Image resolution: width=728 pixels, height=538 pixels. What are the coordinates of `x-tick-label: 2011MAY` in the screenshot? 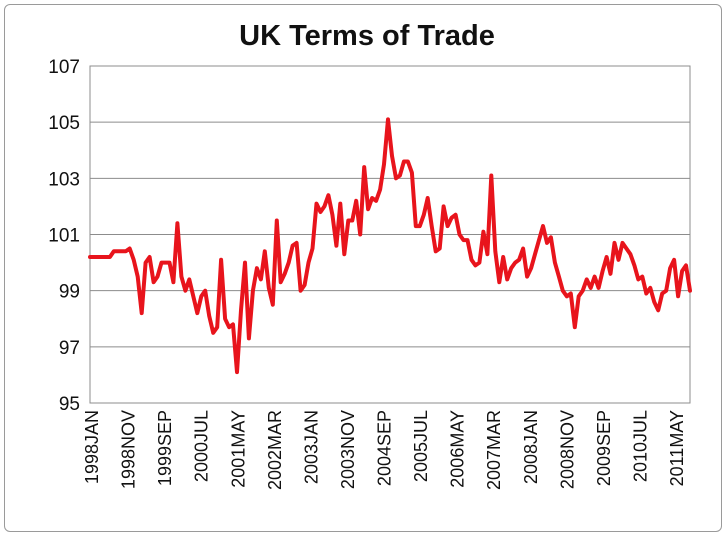 It's located at (677, 448).